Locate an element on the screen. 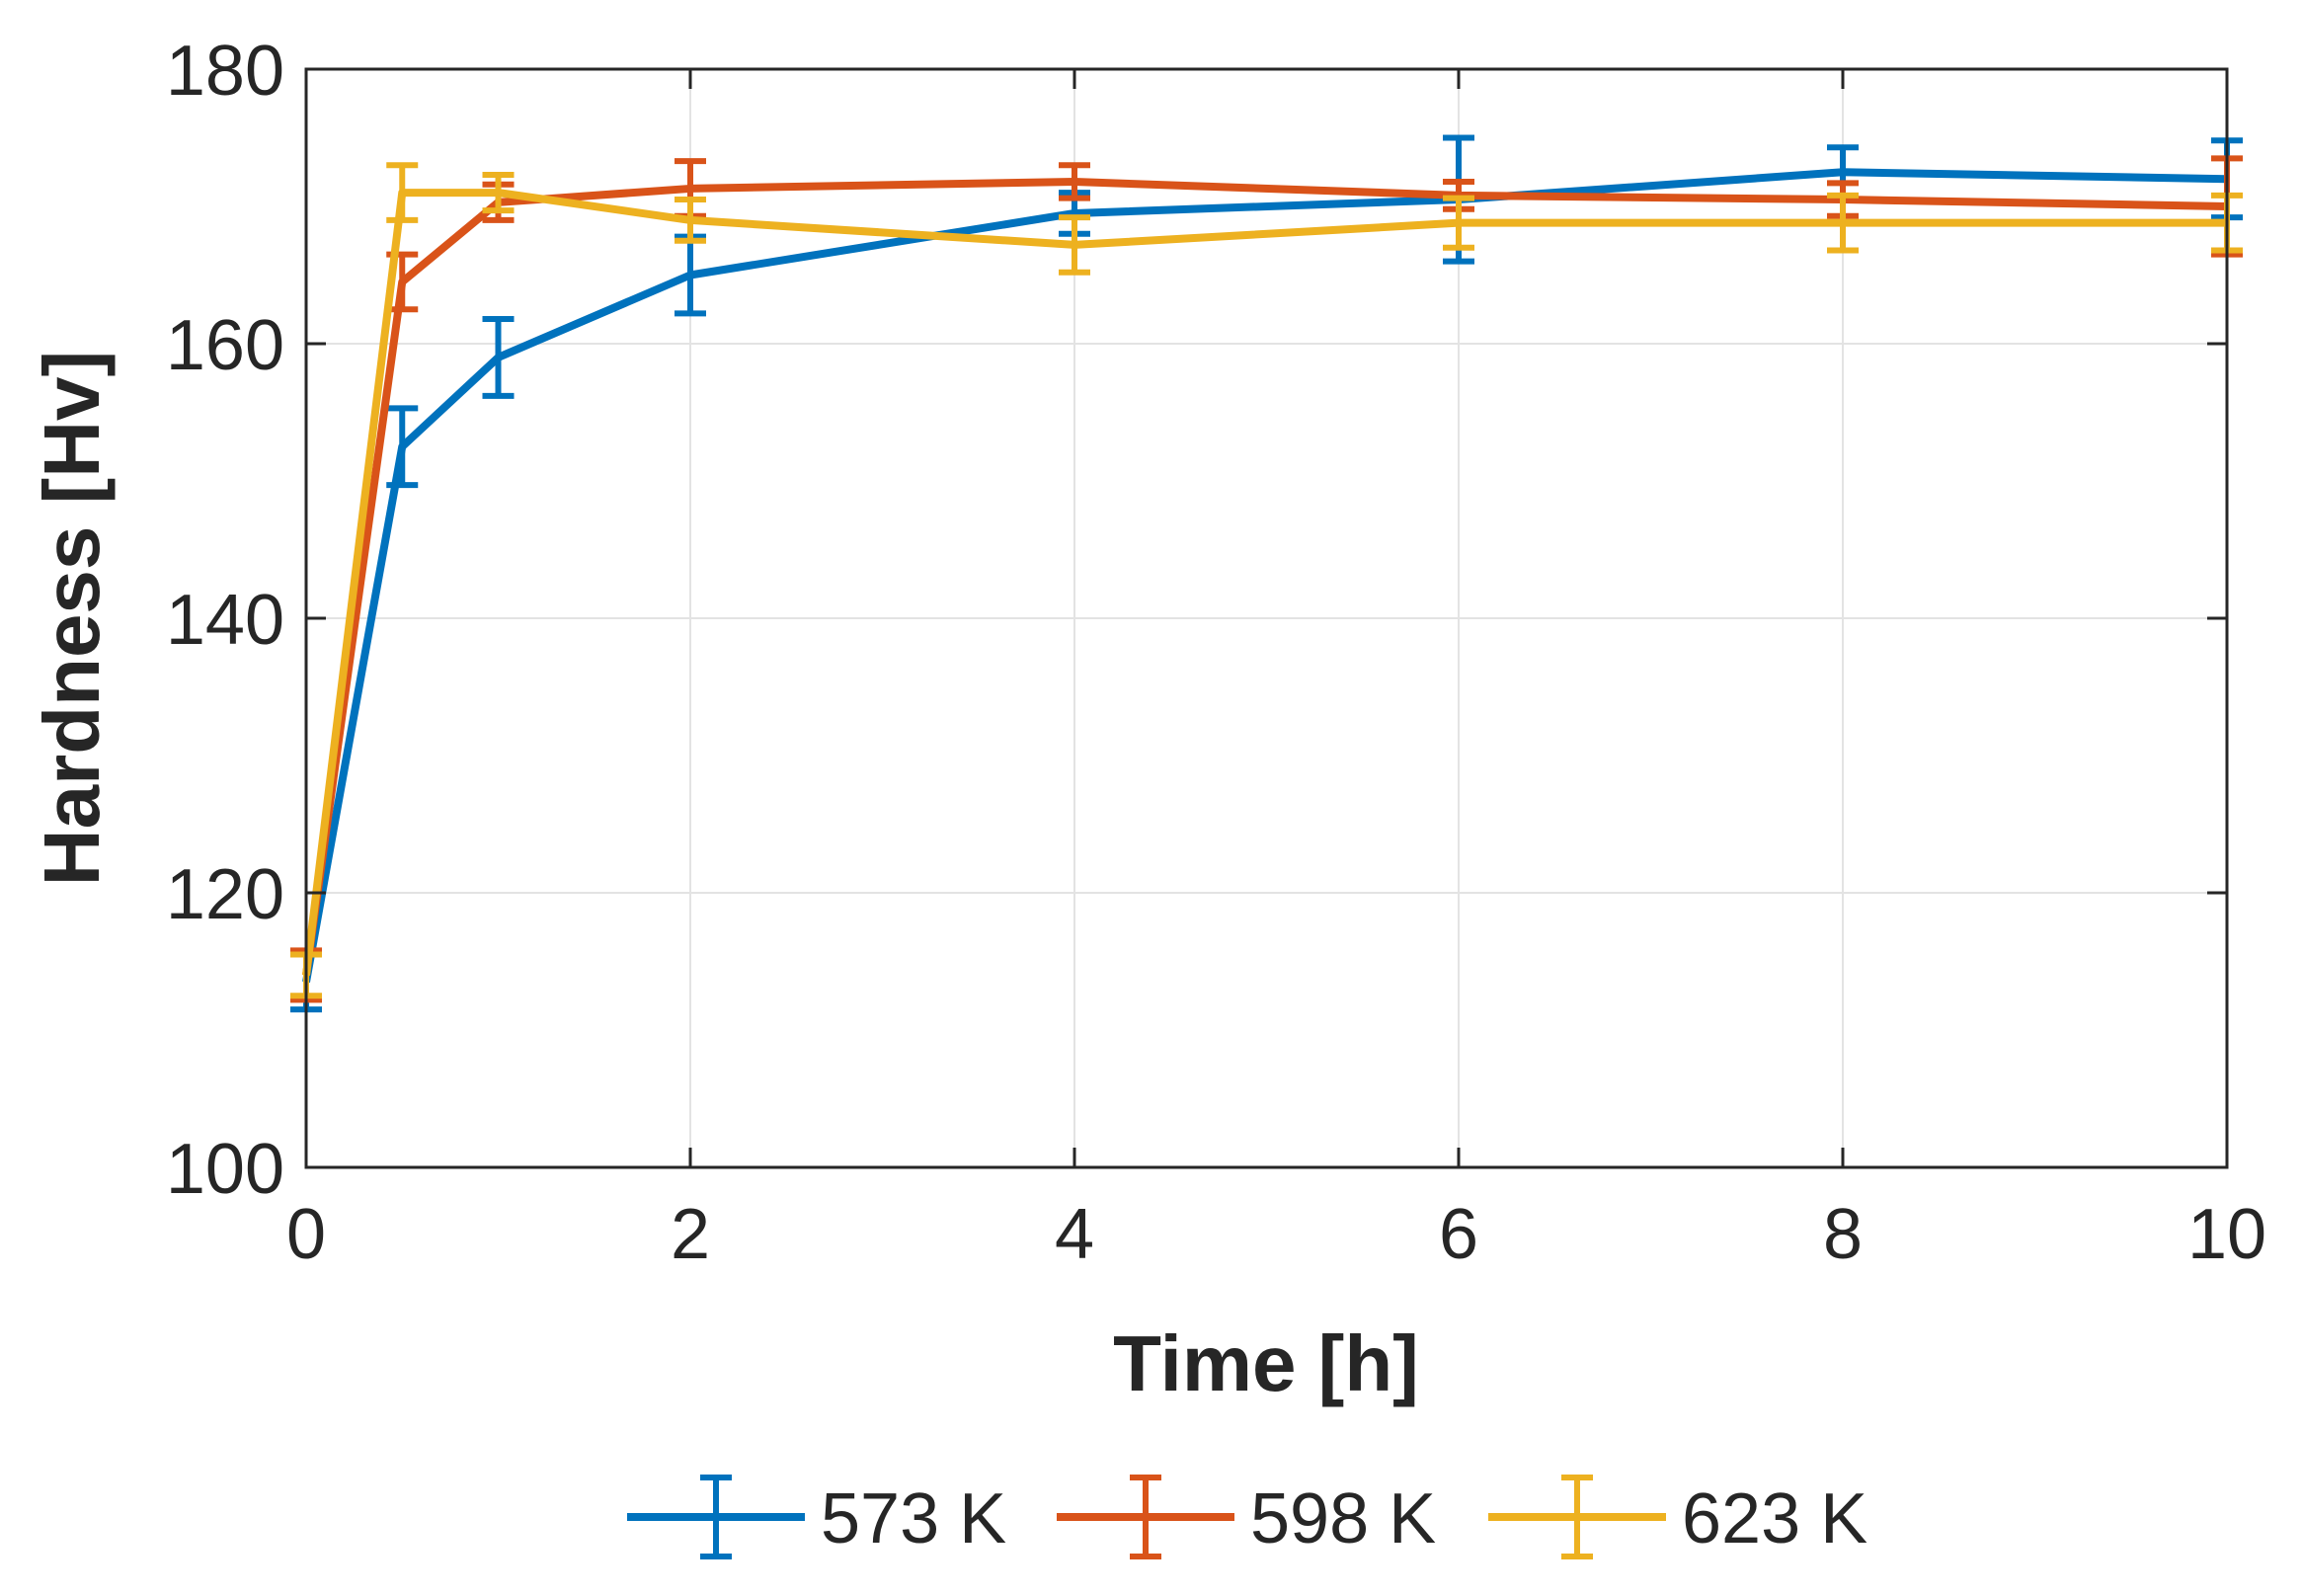 This screenshot has height=1596, width=2303. x-tick-label: 2 is located at coordinates (690, 1234).